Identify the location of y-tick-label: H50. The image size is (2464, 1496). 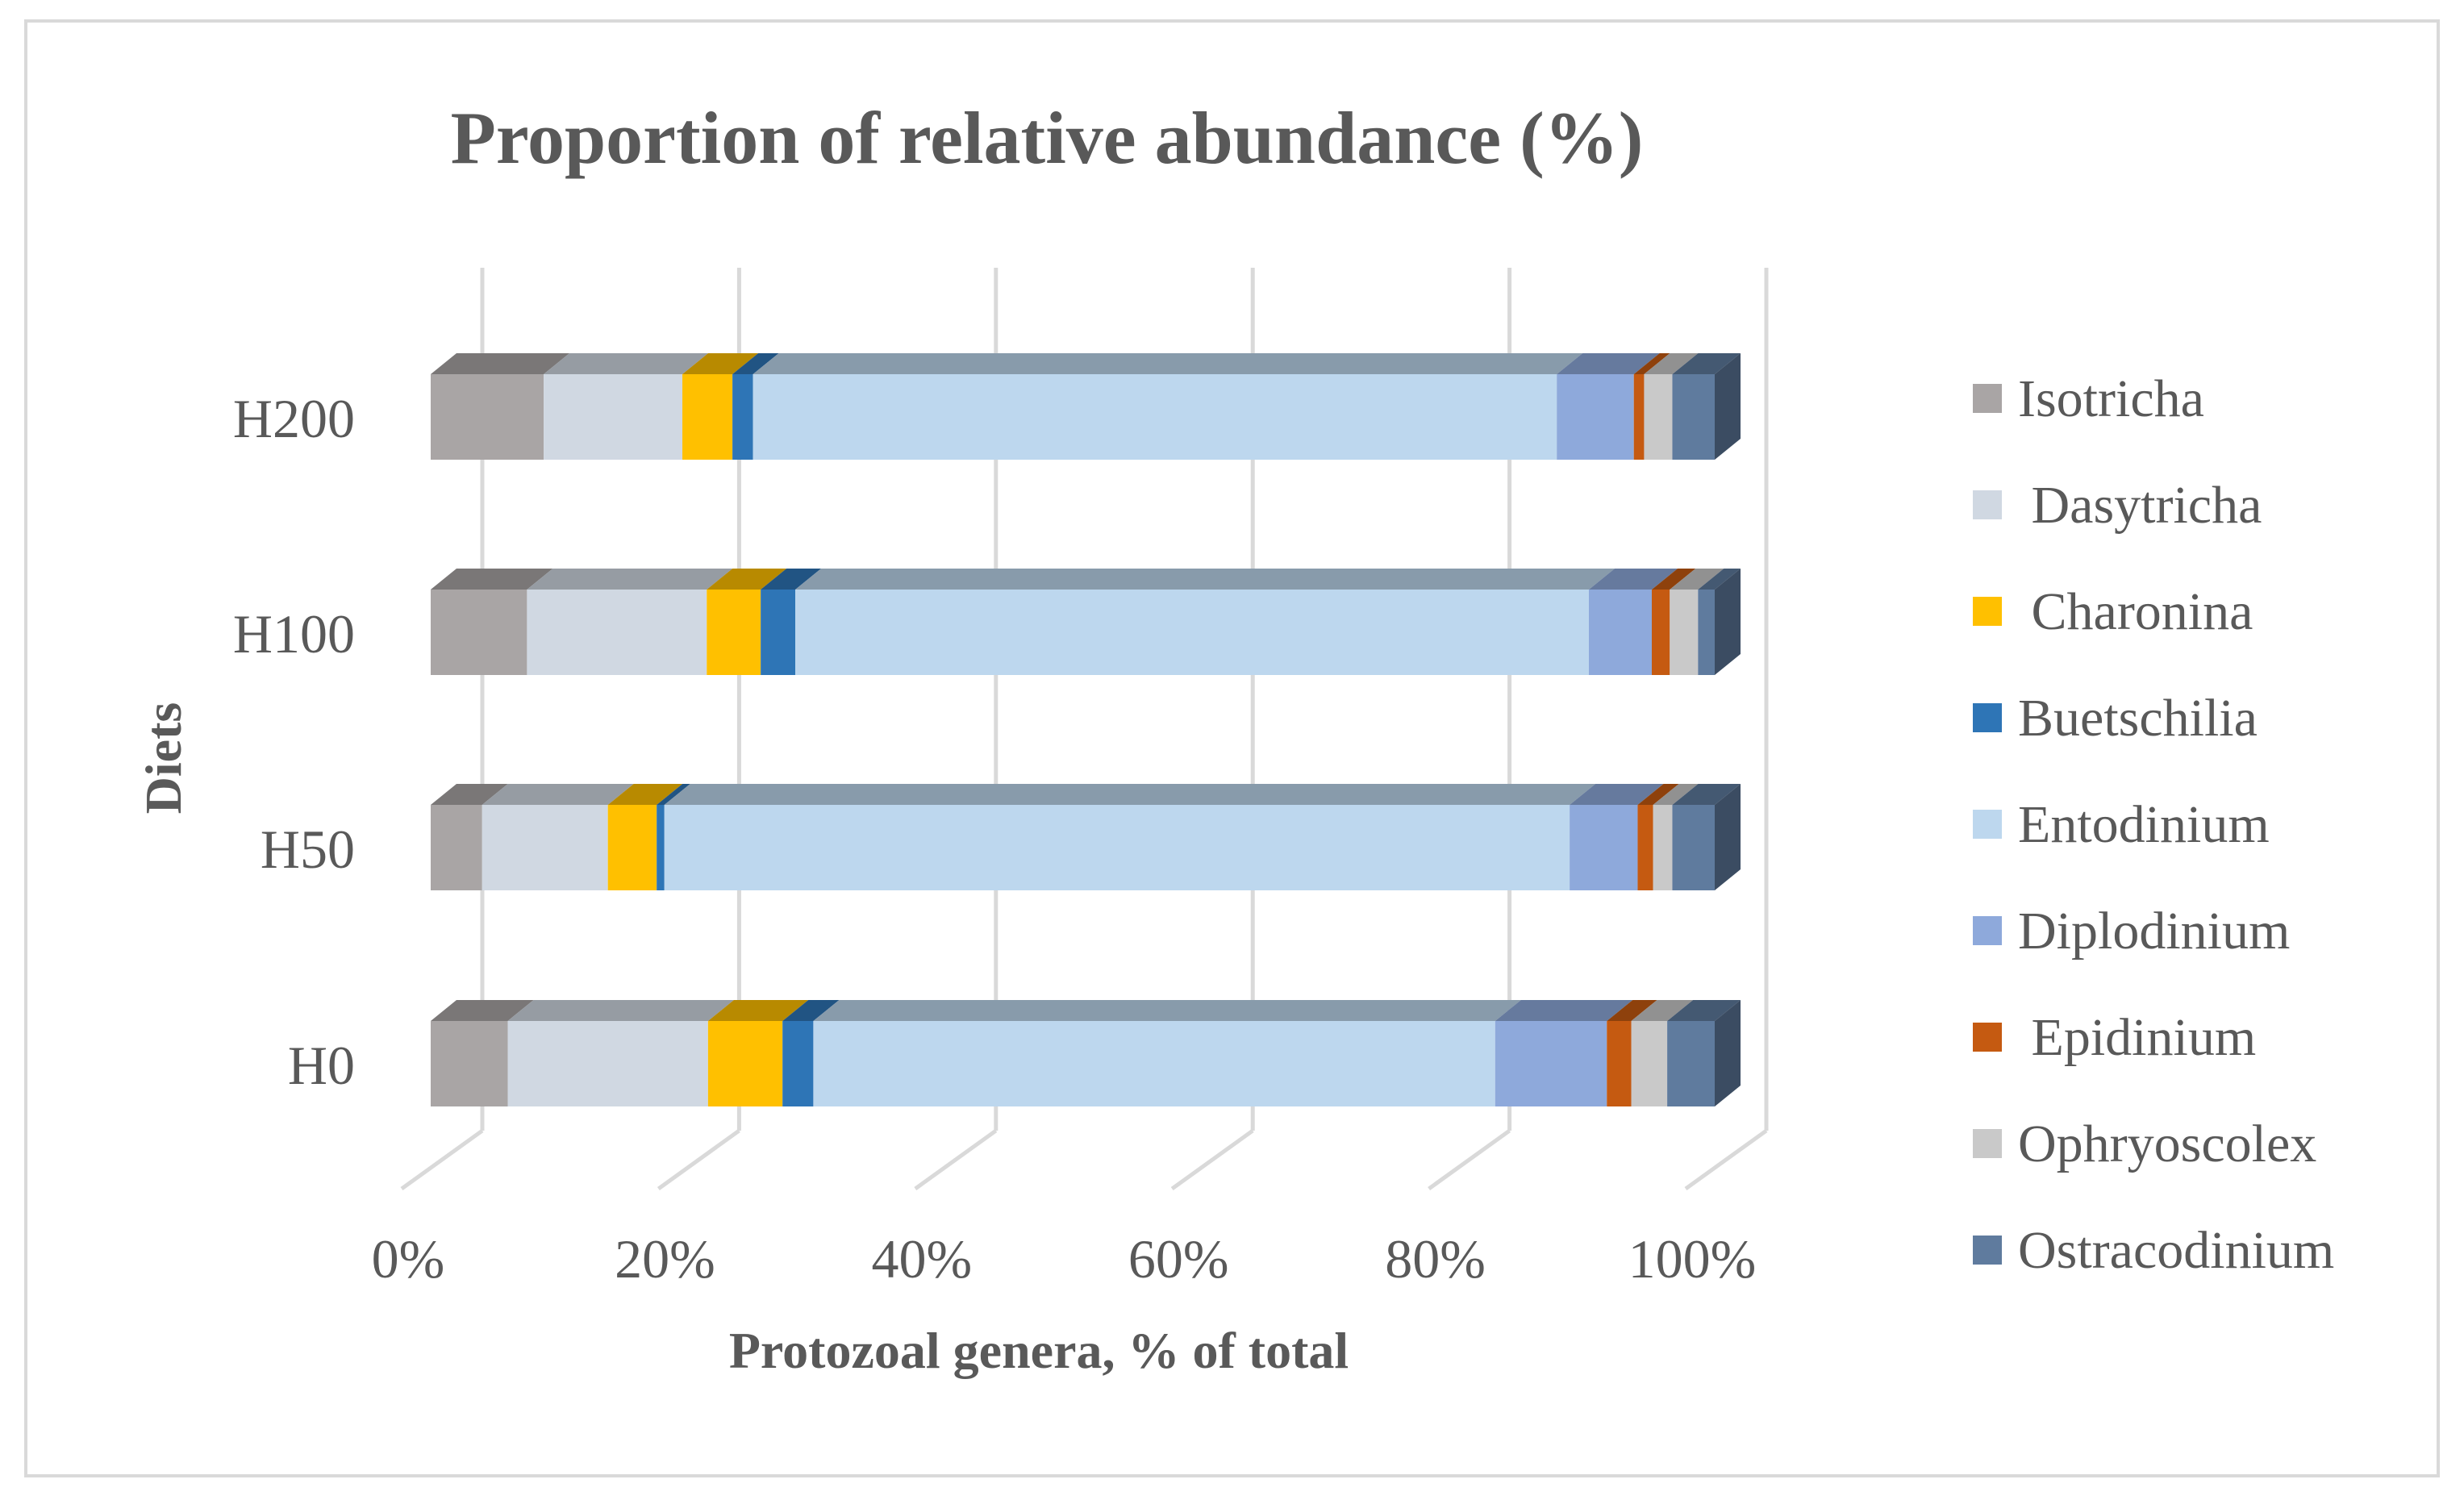
(308, 849).